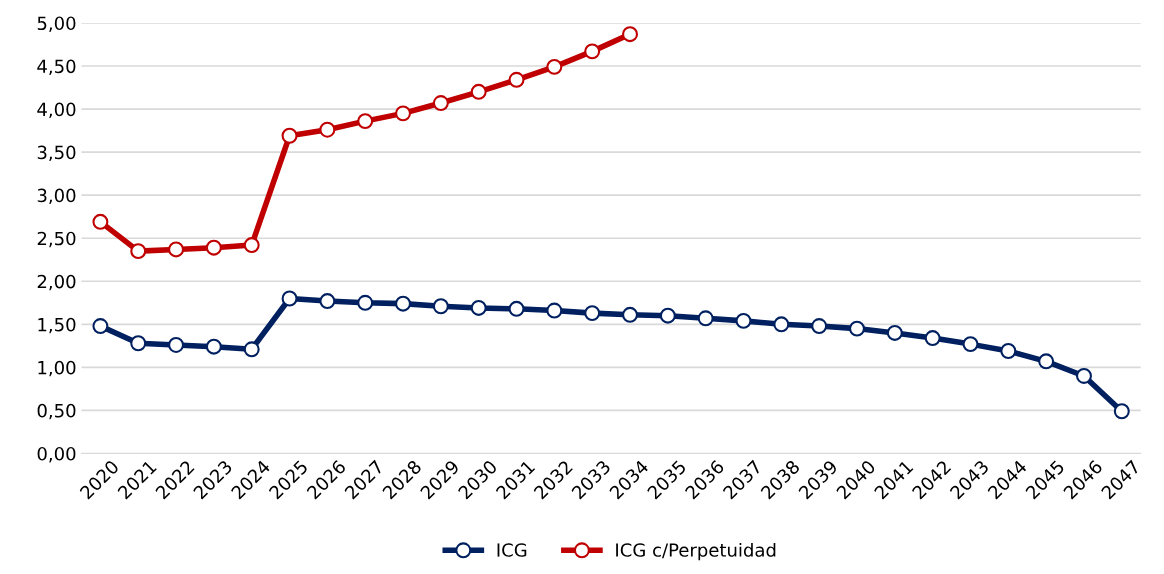 This screenshot has height=574, width=1164. I want to click on y-tick-label: 2,00, so click(56, 282).